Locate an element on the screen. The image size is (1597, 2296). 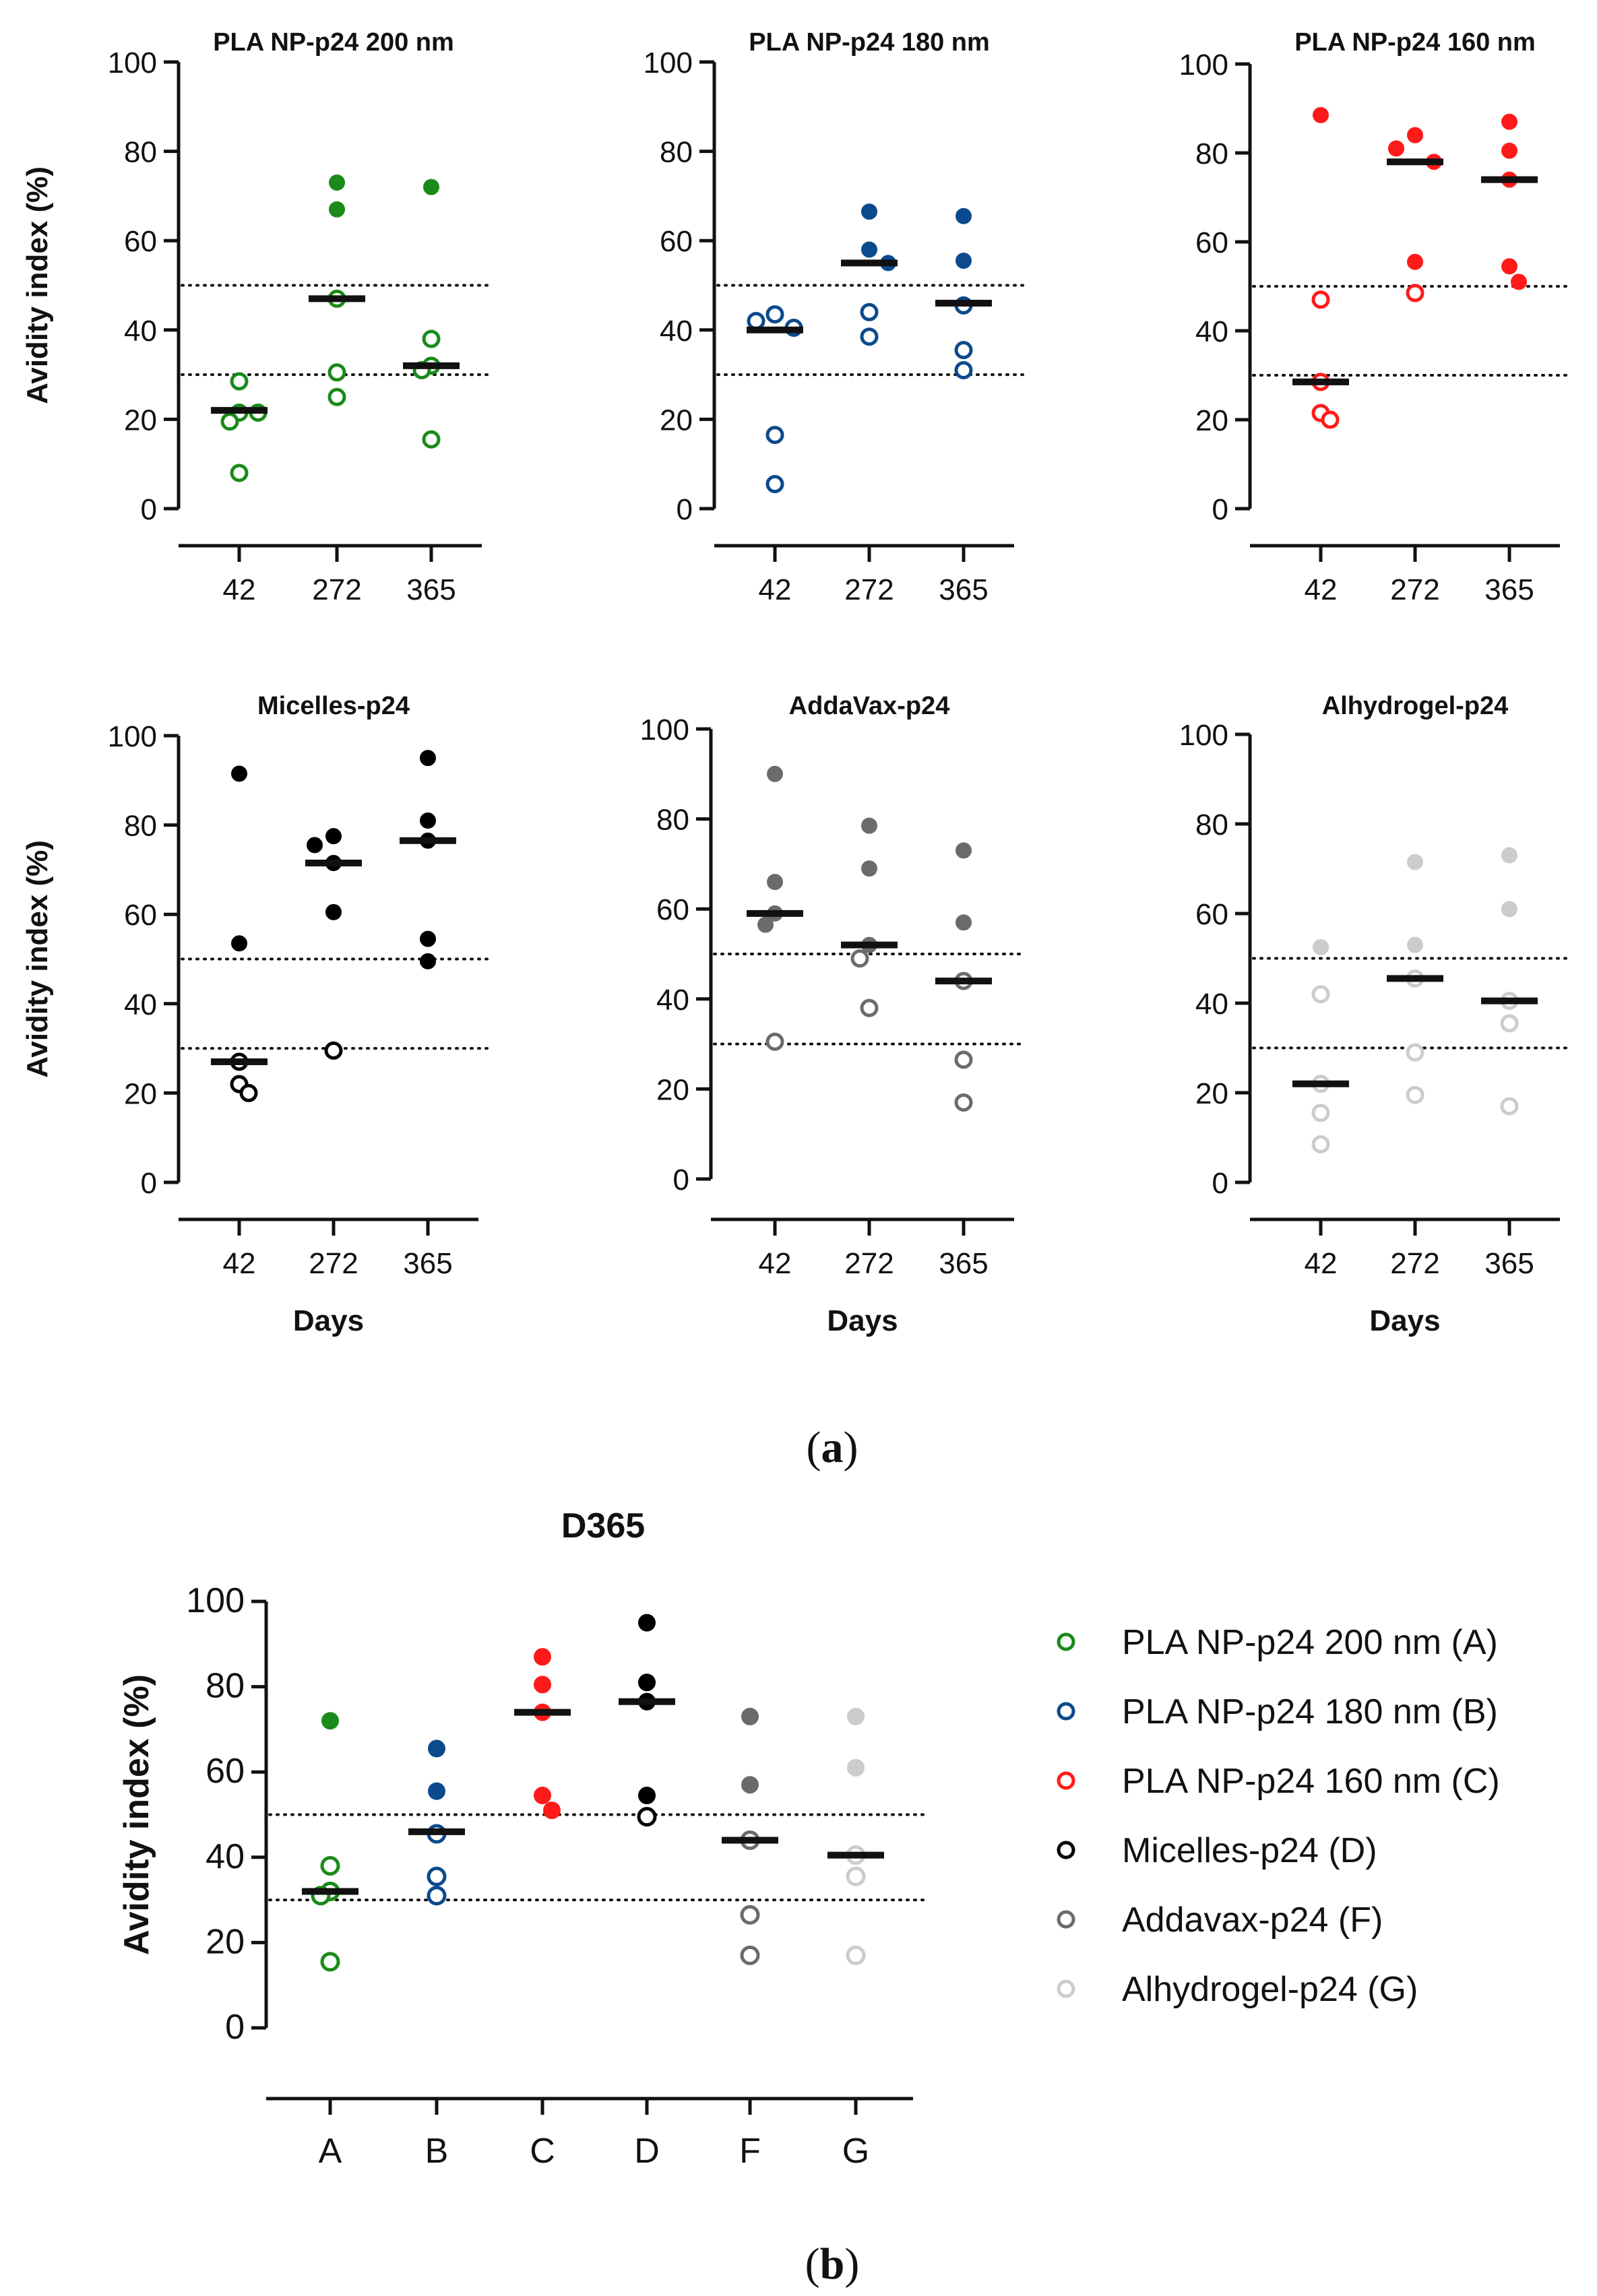
chart-title: Micelles-p24 is located at coordinates (333, 706).